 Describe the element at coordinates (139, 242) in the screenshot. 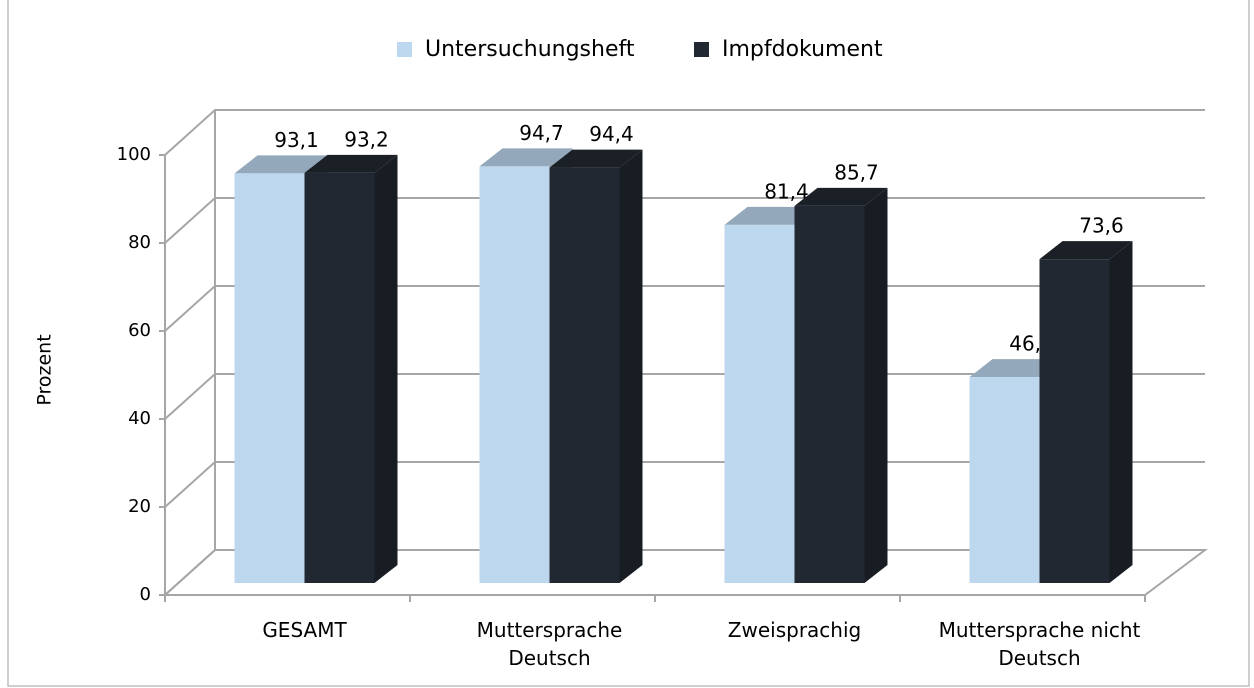

I see `y-tick-label: 80` at that location.